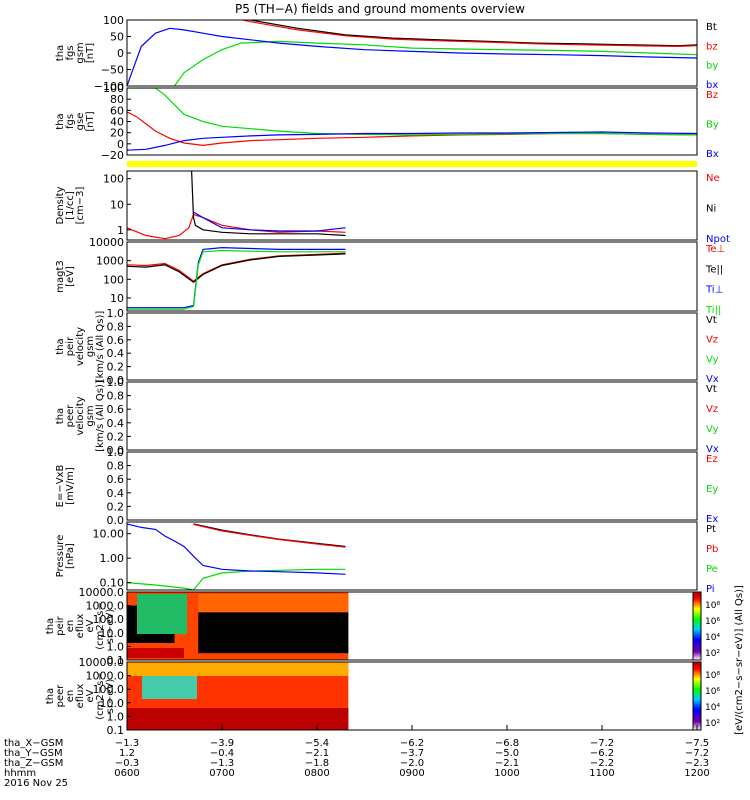 The height and width of the screenshot is (800, 750). I want to click on x-row-value: −1.8, so click(317, 763).